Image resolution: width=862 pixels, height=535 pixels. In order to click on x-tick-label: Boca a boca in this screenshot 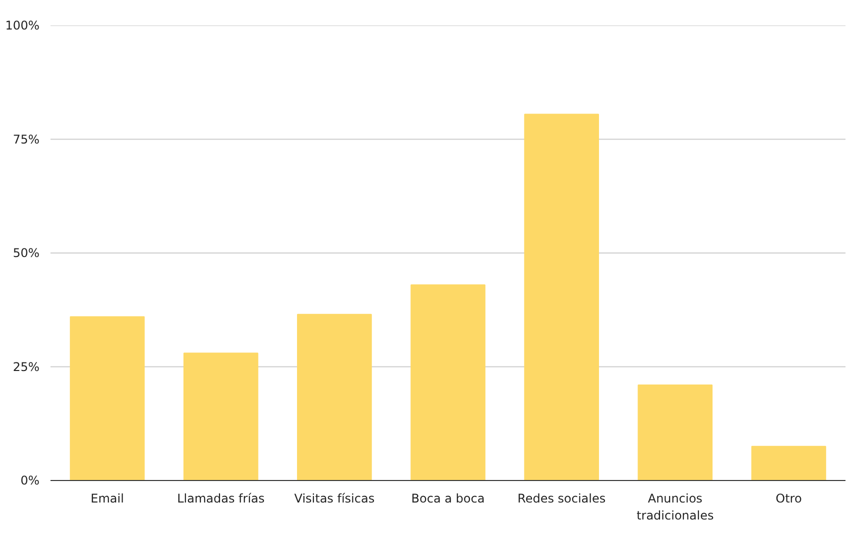, I will do `click(448, 499)`.